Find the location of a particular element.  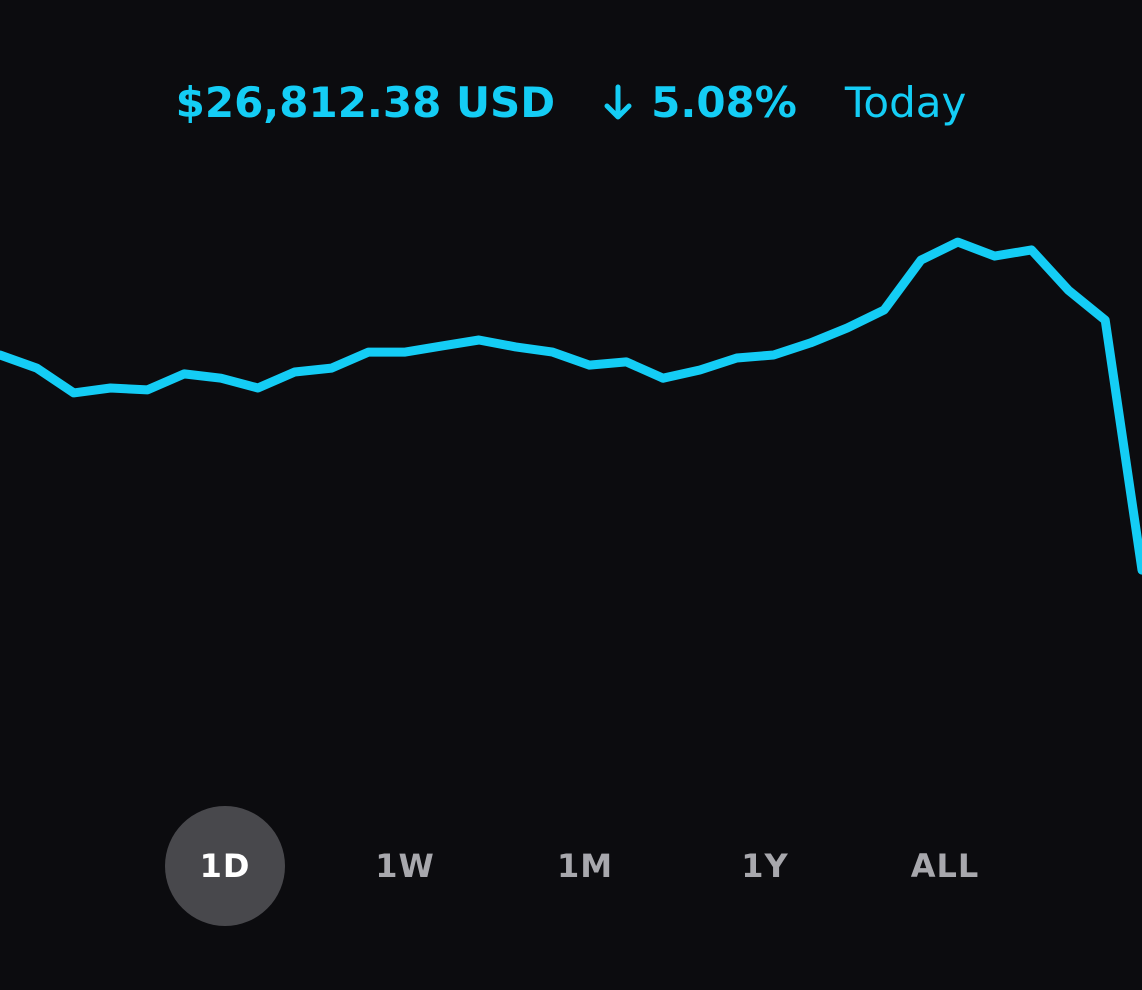

range-button: 1Y is located at coordinates (765, 866).